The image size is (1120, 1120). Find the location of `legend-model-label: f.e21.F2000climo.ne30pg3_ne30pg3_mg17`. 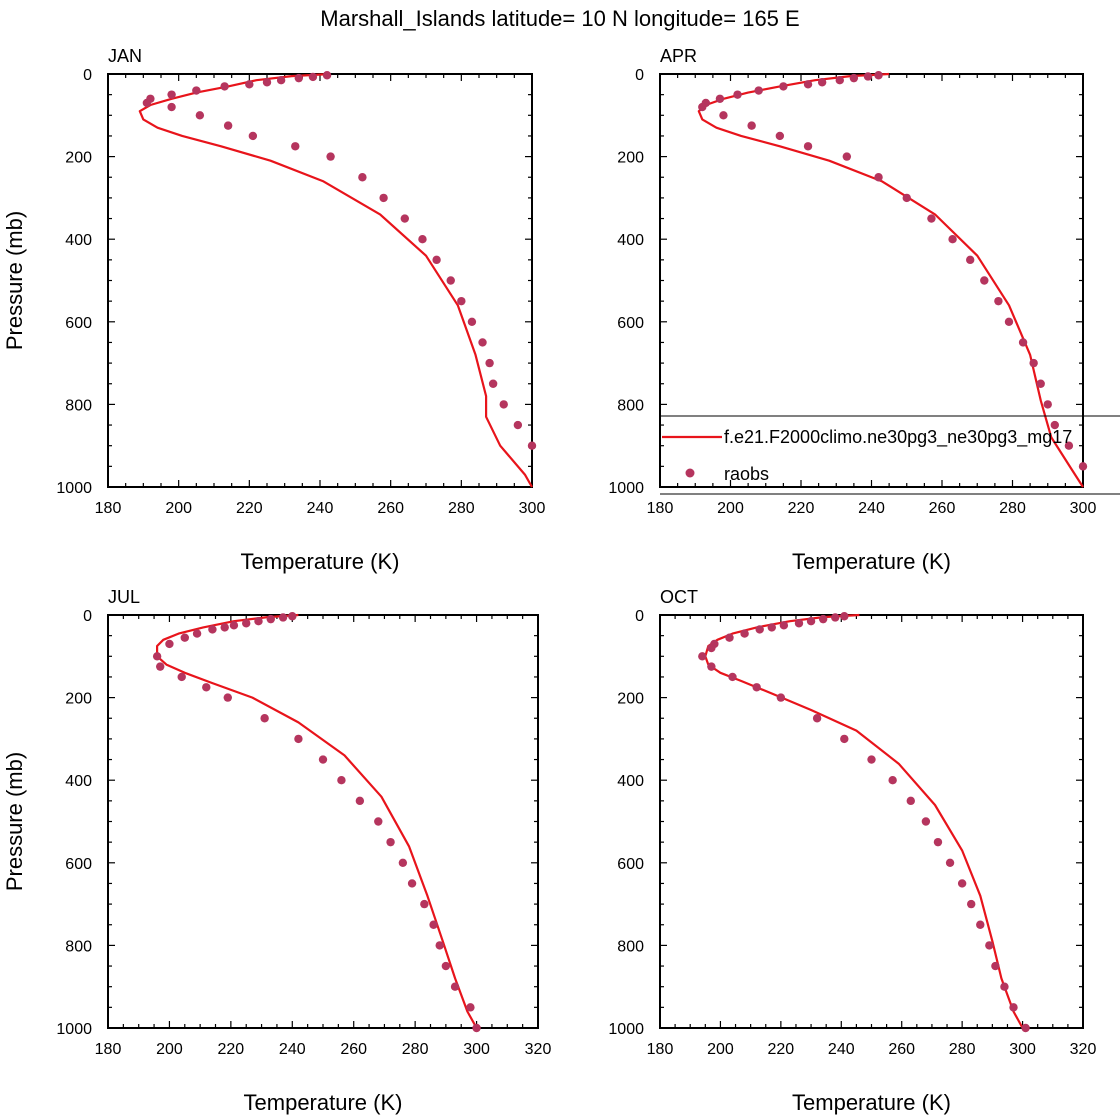

legend-model-label: f.e21.F2000climo.ne30pg3_ne30pg3_mg17 is located at coordinates (898, 437).